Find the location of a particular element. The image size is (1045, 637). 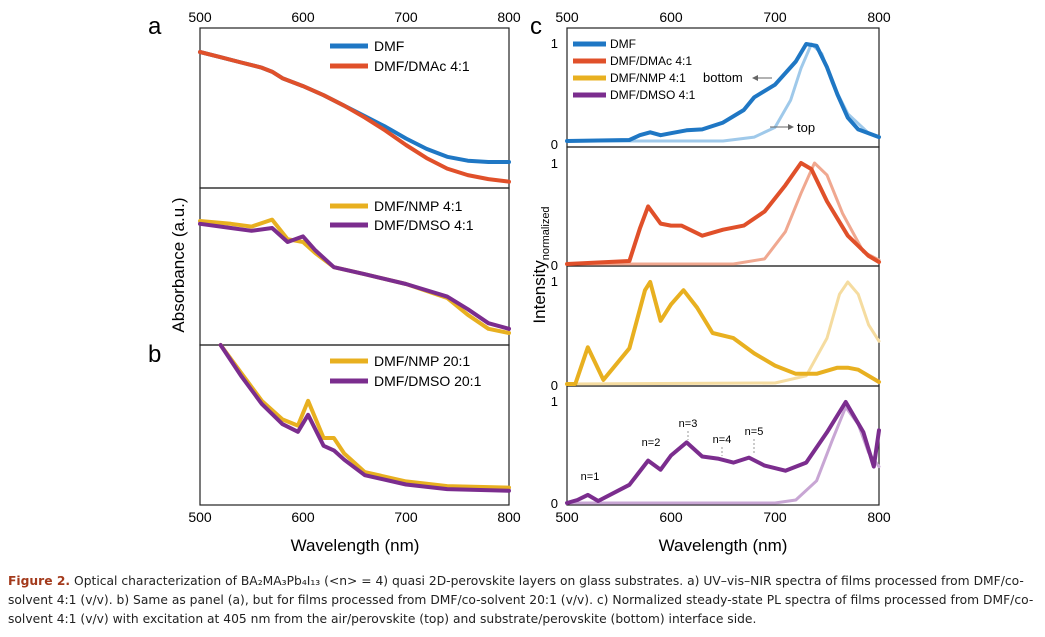

legend-label-dmso20: DMF/DMSO 20:1 is located at coordinates (428, 381).